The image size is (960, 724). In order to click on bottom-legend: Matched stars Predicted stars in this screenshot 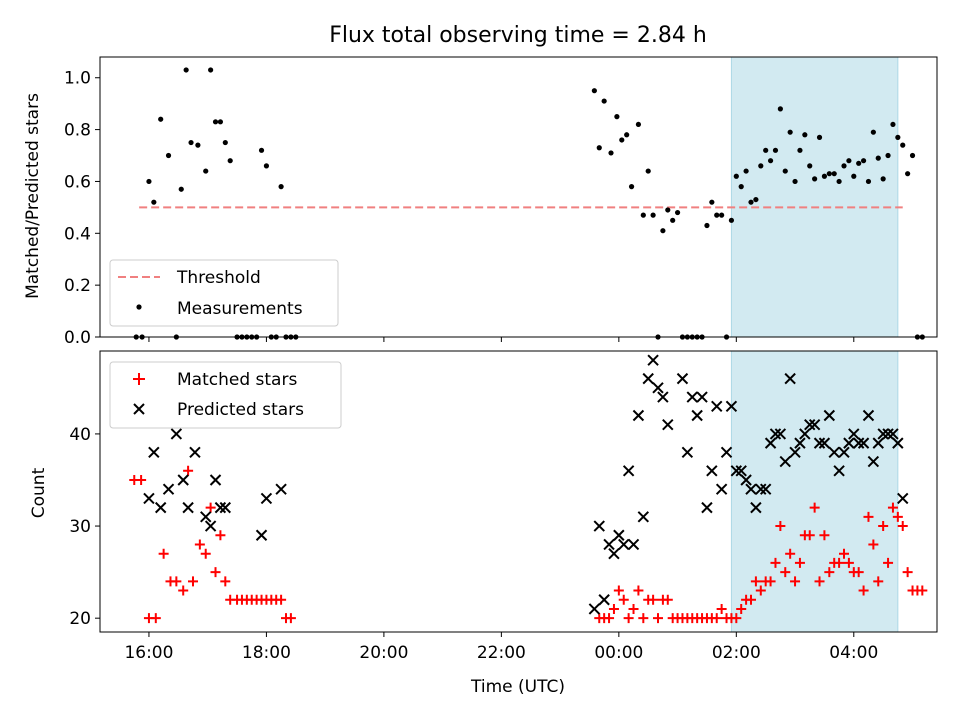, I will do `click(225, 395)`.